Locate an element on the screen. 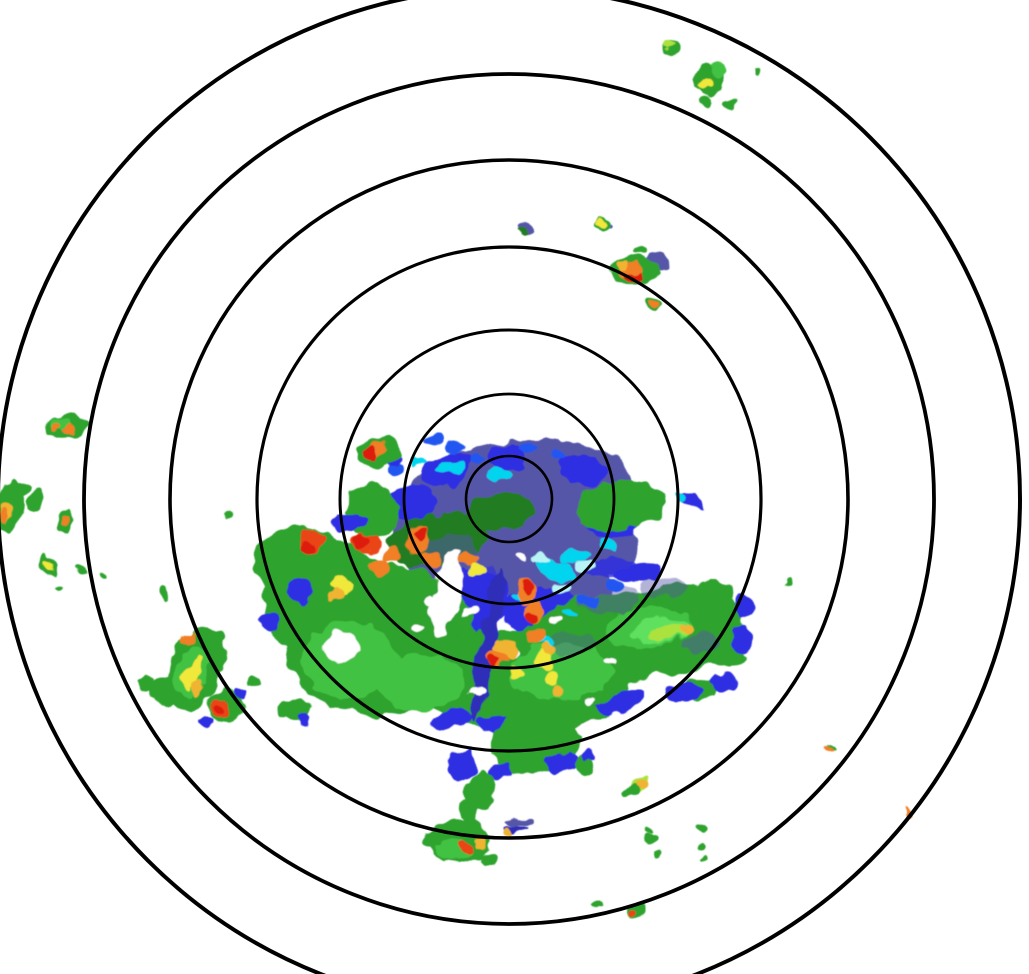 The width and height of the screenshot is (1029, 974). range-ring is located at coordinates (509, 499).